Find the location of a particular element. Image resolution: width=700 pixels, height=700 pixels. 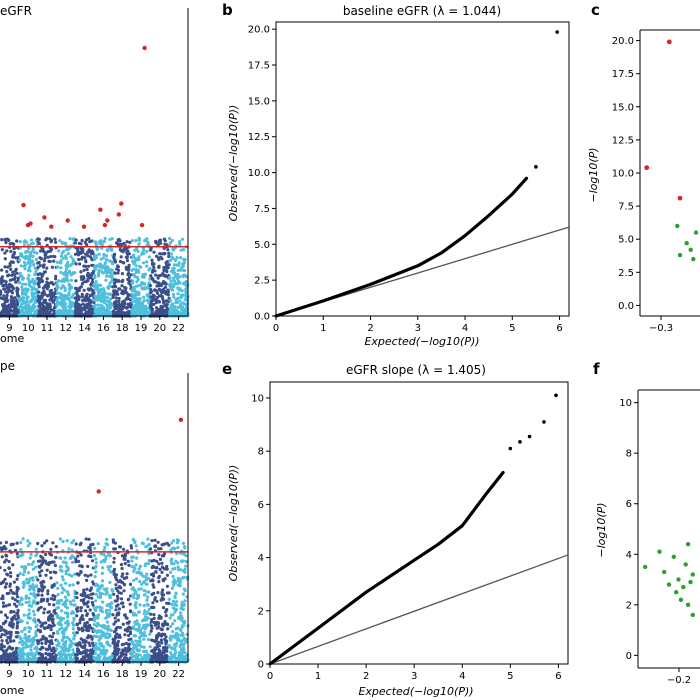

x-tick-label: 4 is located at coordinates (462, 676).